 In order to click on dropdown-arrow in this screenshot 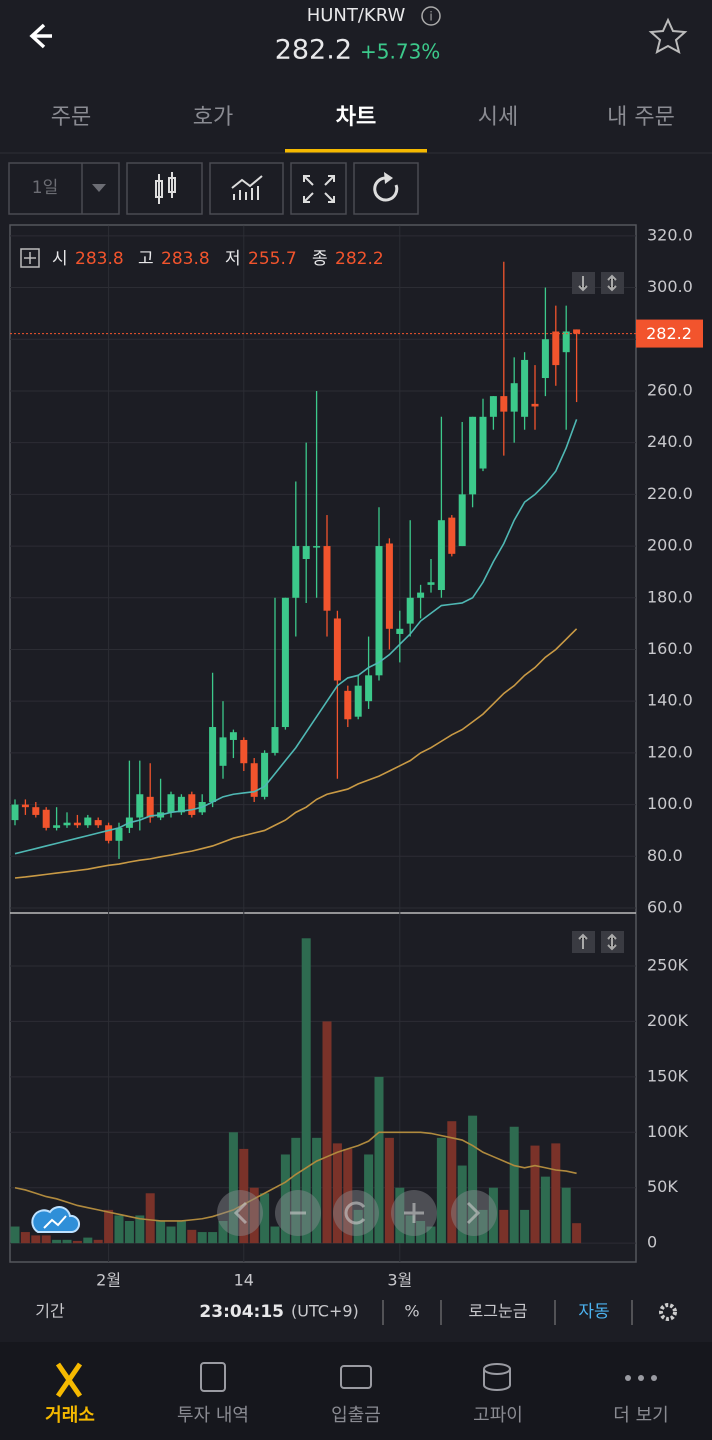, I will do `click(99, 188)`.